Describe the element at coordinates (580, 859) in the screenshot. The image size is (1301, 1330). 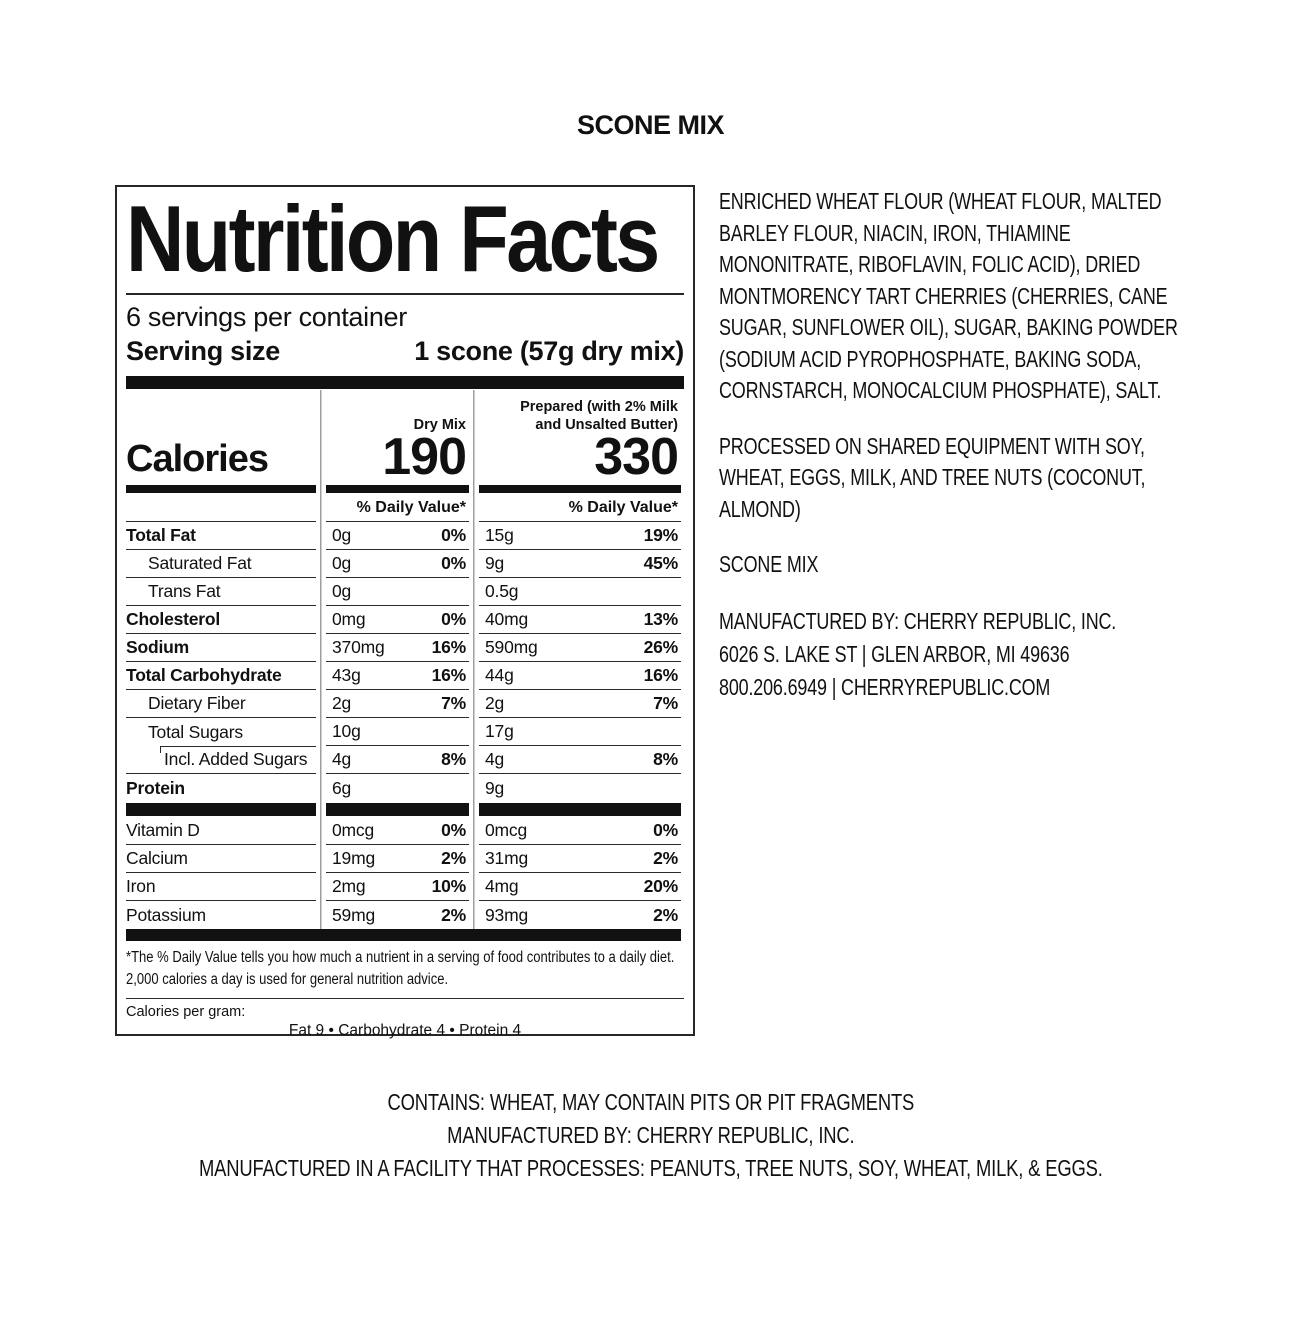
I see `prepared-value-cell: 31mg 2%` at that location.